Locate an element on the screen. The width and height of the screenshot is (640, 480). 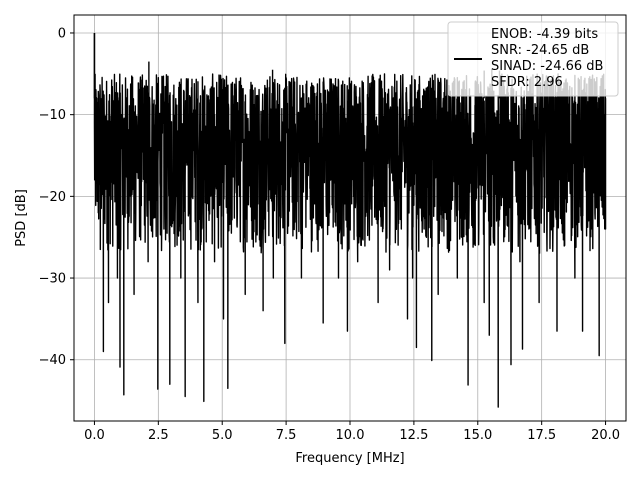
y-tick-label: −40 is located at coordinates (52, 360).